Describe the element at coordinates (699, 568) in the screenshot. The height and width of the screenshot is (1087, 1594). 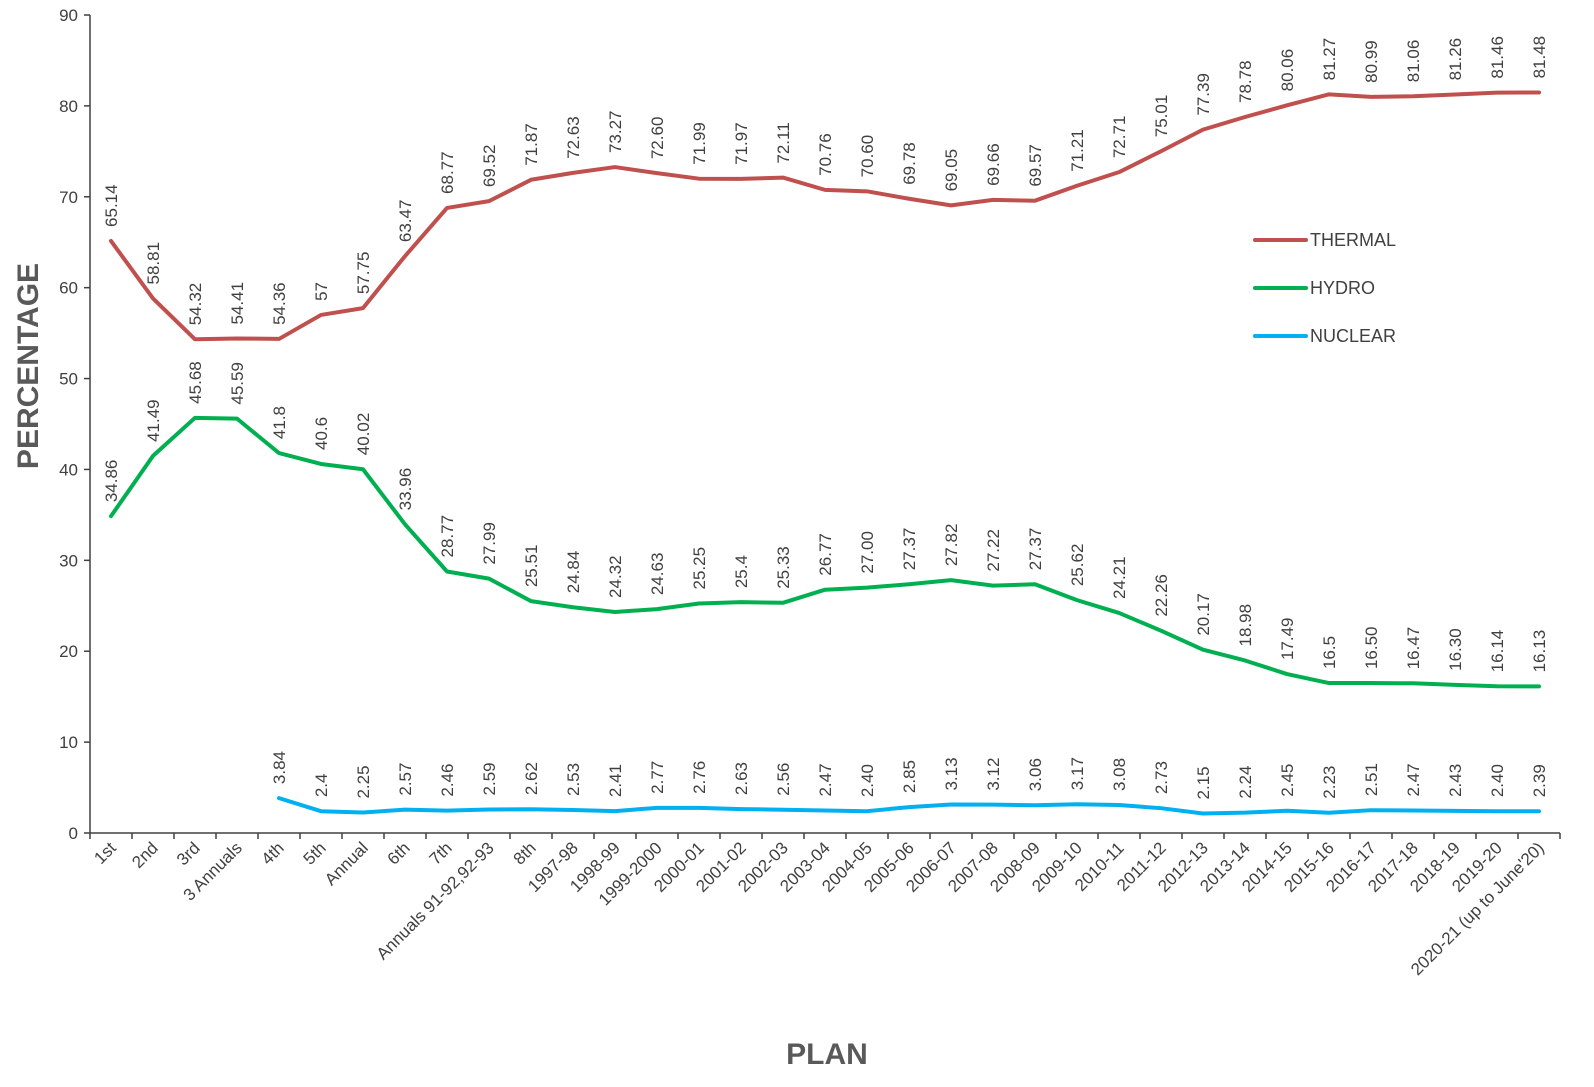
I see `data-label-hydro: 25.25` at that location.